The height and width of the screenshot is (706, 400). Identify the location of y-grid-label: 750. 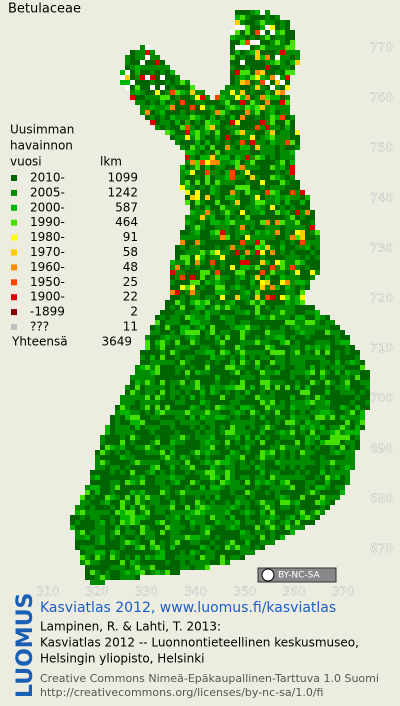
(381, 148).